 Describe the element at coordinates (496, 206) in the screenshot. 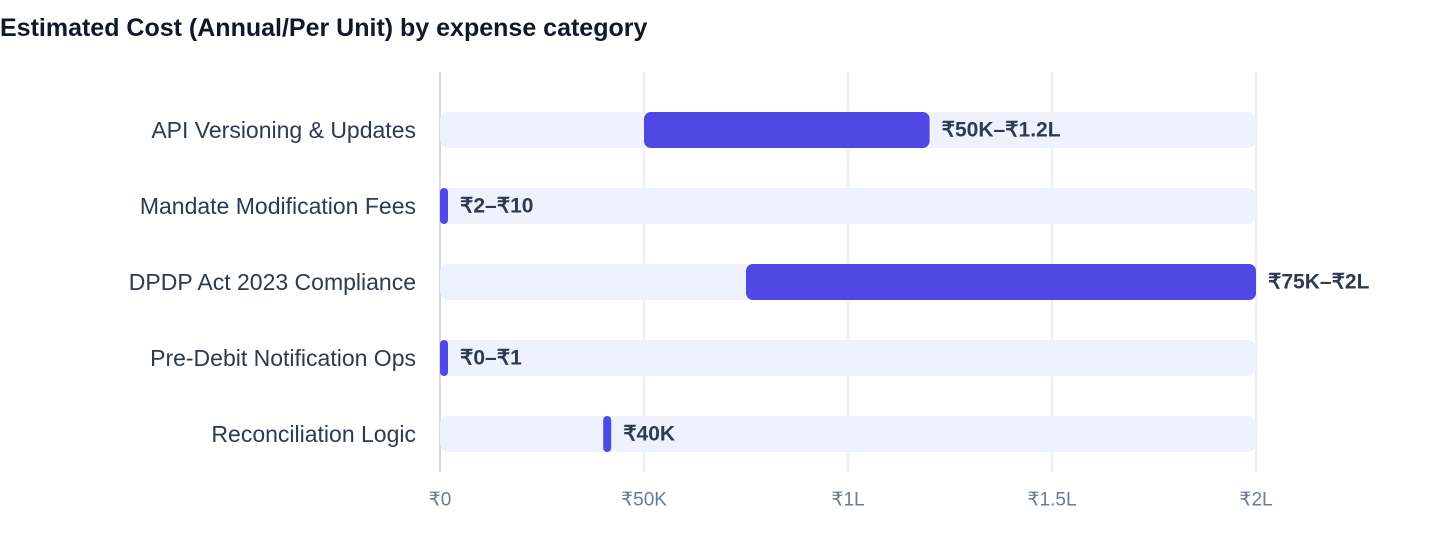

I see `data-label: ₹2–₹10` at that location.